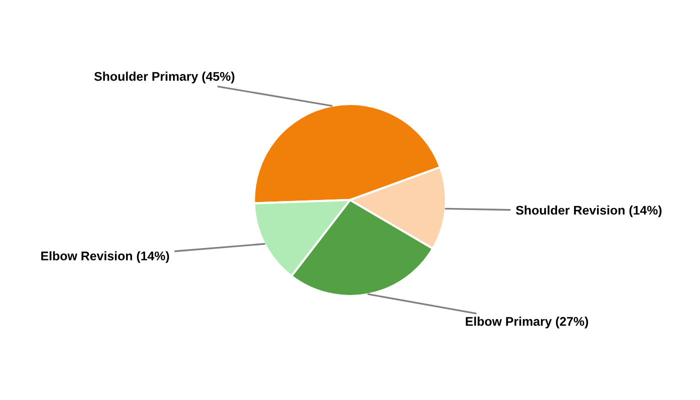 This screenshot has width=700, height=400. What do you see at coordinates (105, 257) in the screenshot?
I see `slice-label: Elbow Revision (14%)` at bounding box center [105, 257].